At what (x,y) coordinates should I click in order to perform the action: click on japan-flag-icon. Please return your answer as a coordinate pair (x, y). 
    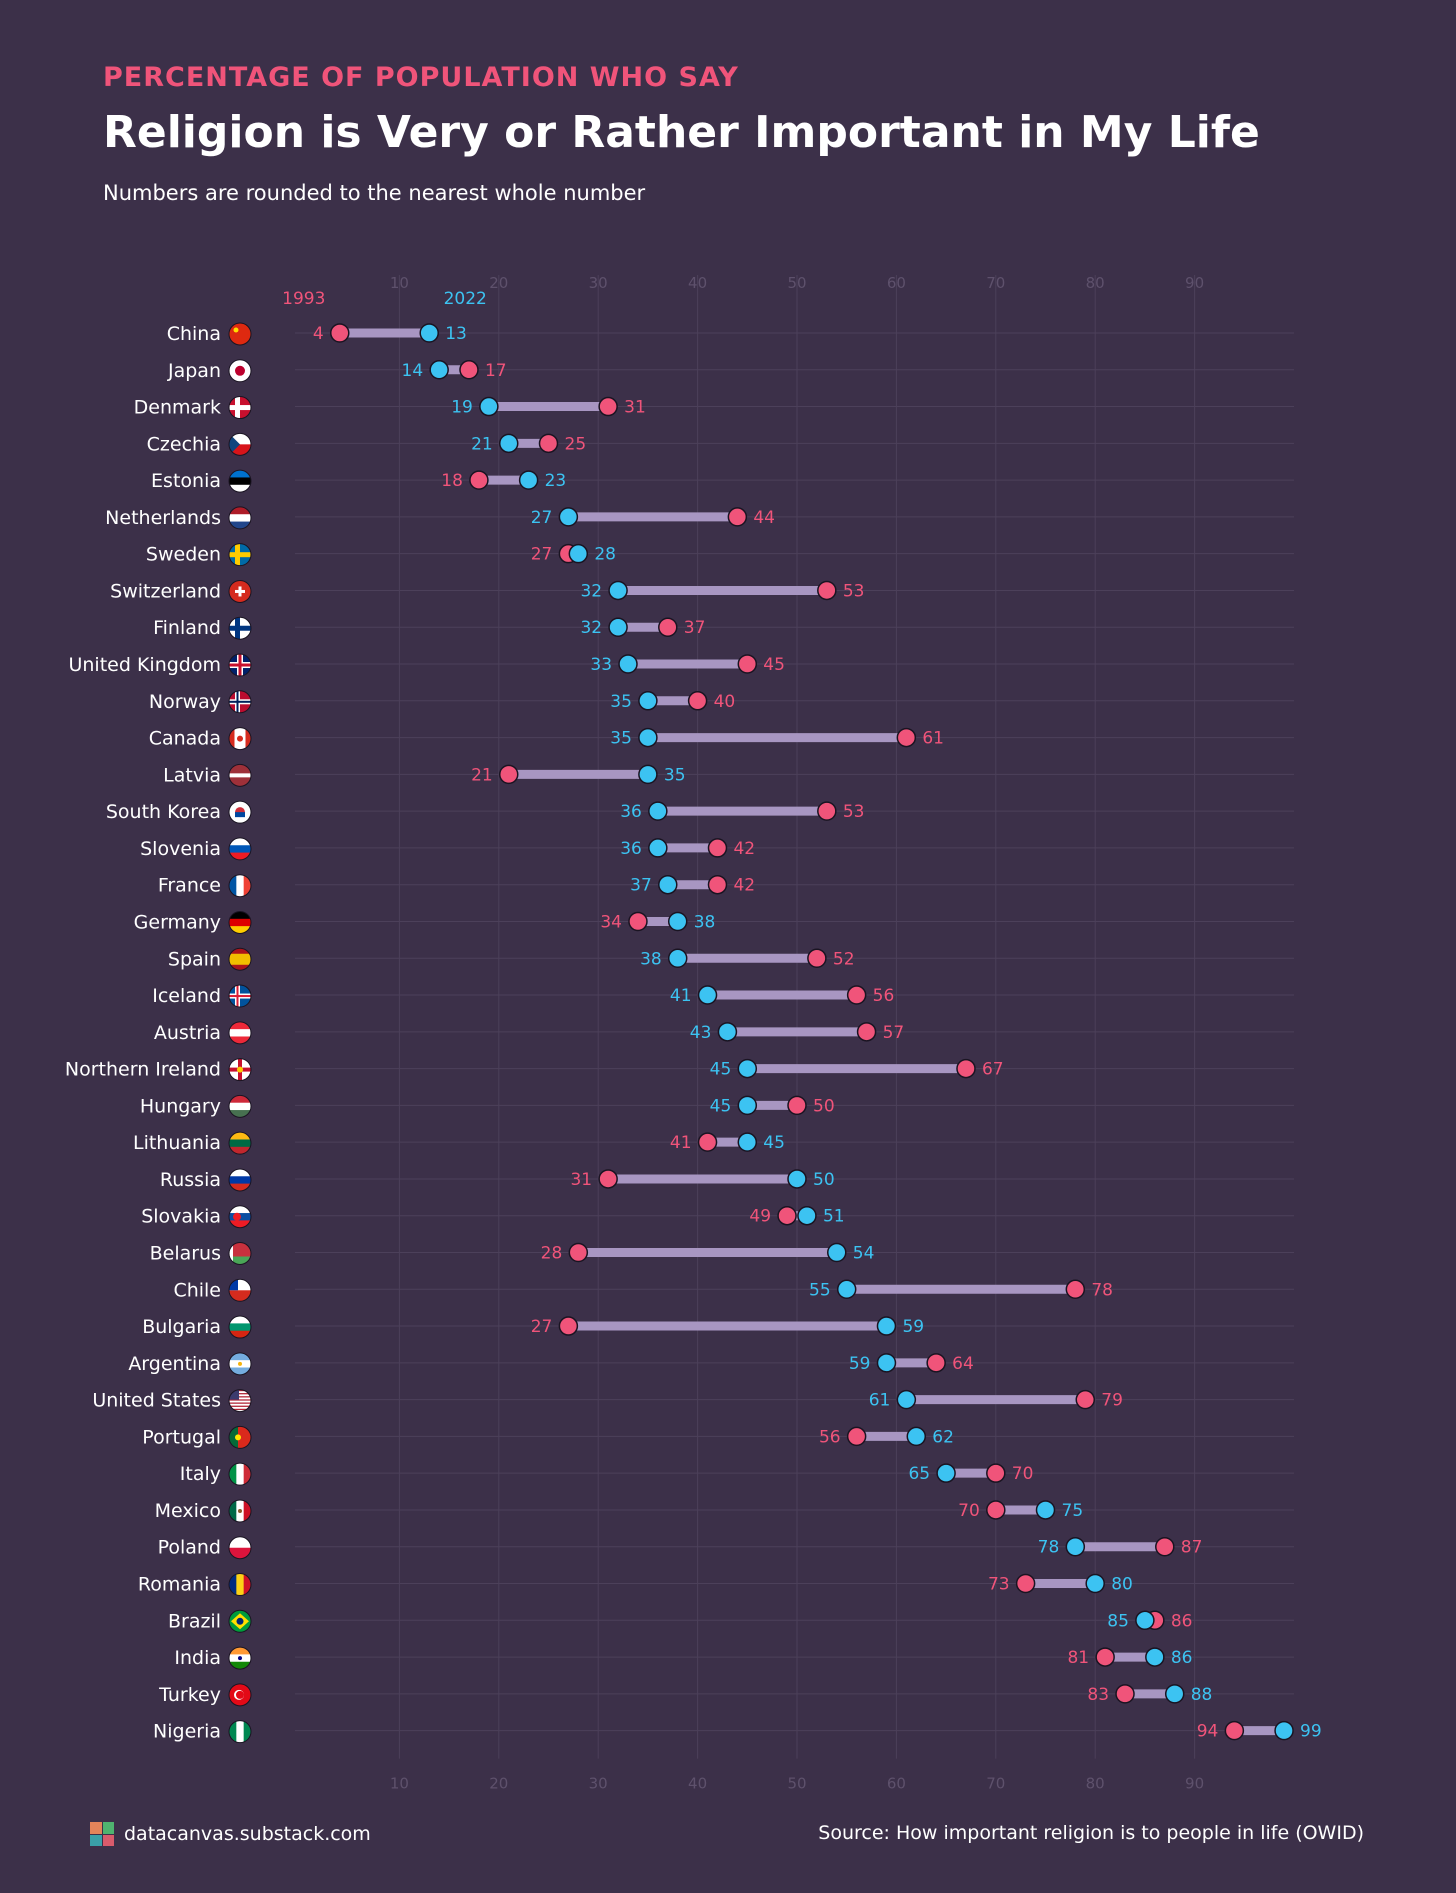
    Looking at the image, I should click on (240, 371).